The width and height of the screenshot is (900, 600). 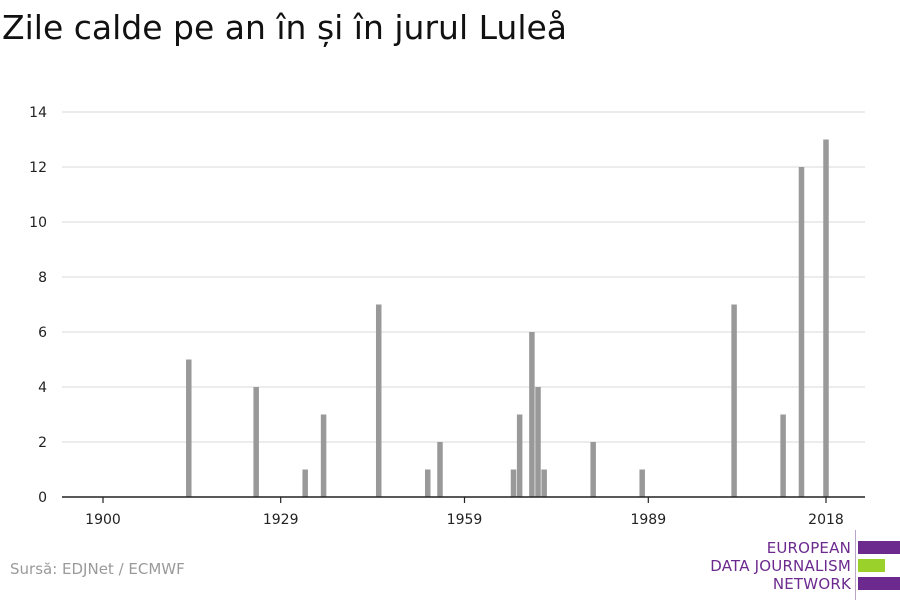 What do you see at coordinates (855, 565) in the screenshot?
I see `logo-divider` at bounding box center [855, 565].